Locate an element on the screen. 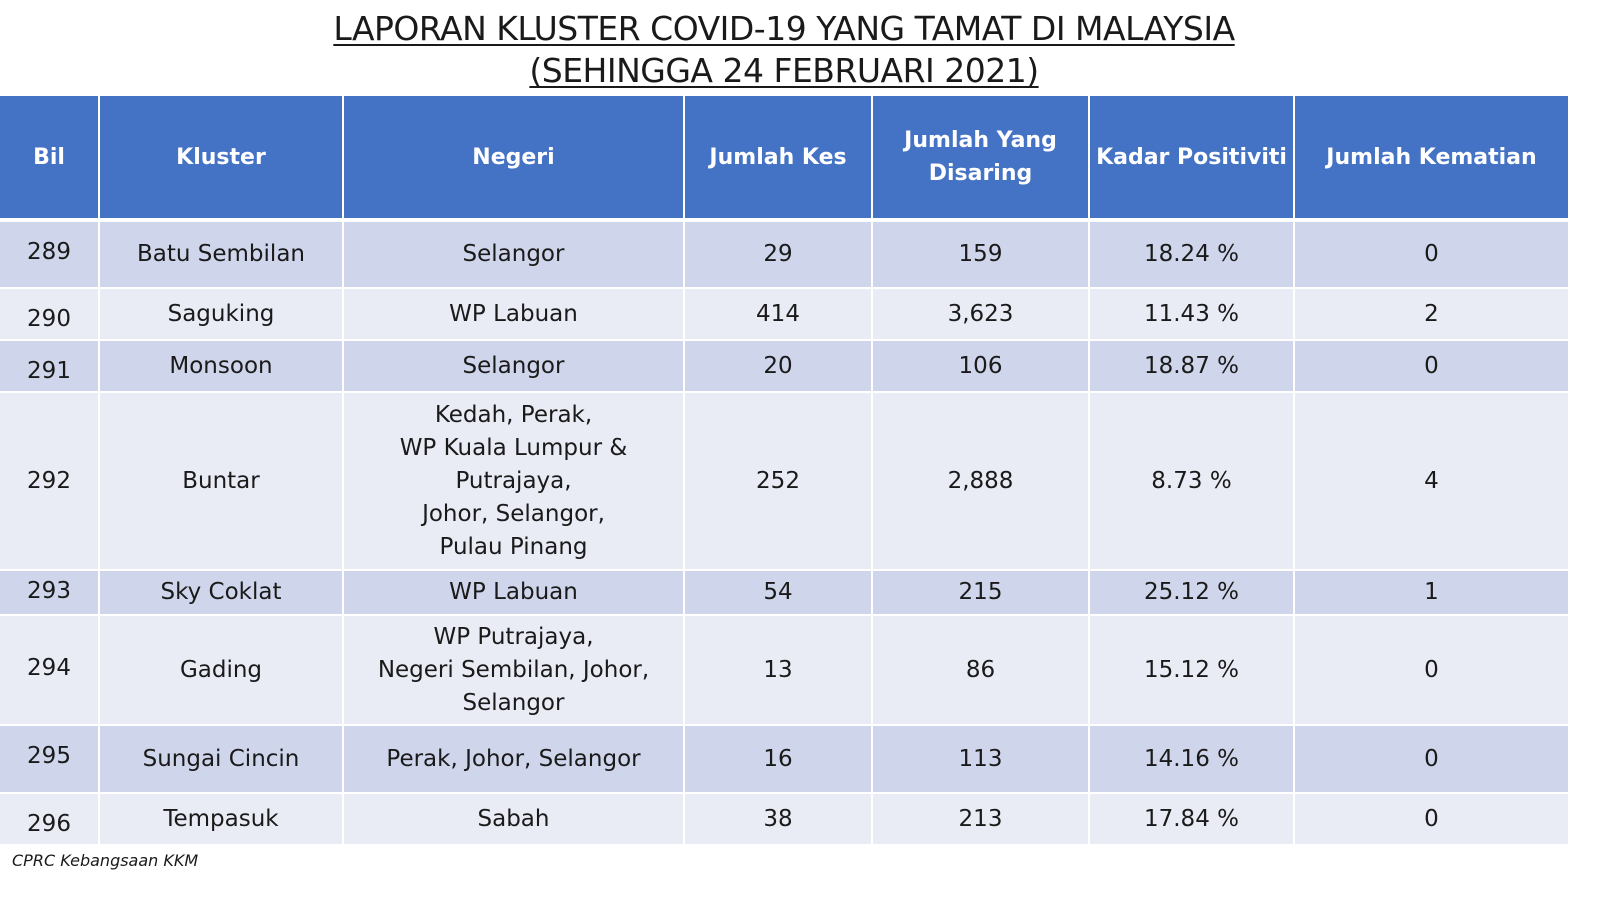  cell-jumlah-disaring: 3,623 is located at coordinates (981, 314).